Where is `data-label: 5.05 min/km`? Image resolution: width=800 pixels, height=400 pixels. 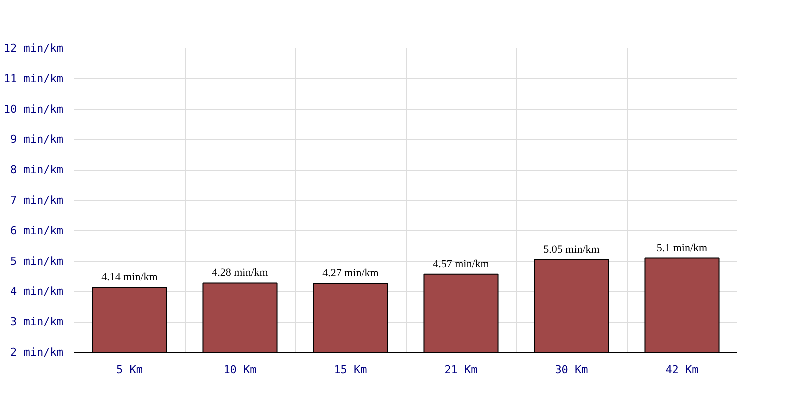 data-label: 5.05 min/km is located at coordinates (572, 250).